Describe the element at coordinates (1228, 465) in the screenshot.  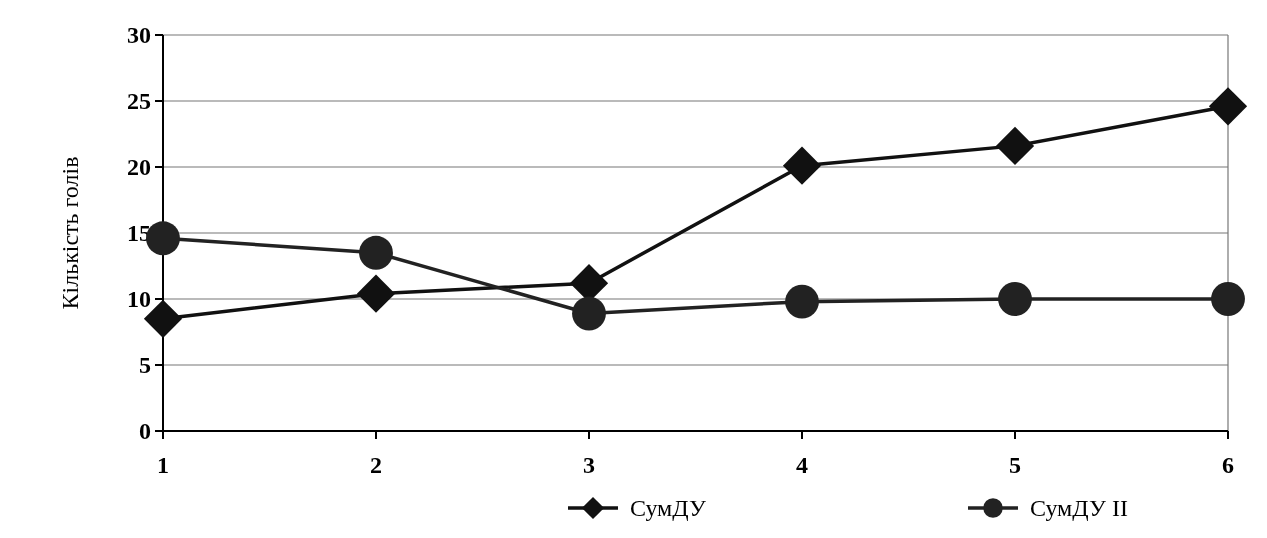
I see `x-tick-label: 6` at that location.